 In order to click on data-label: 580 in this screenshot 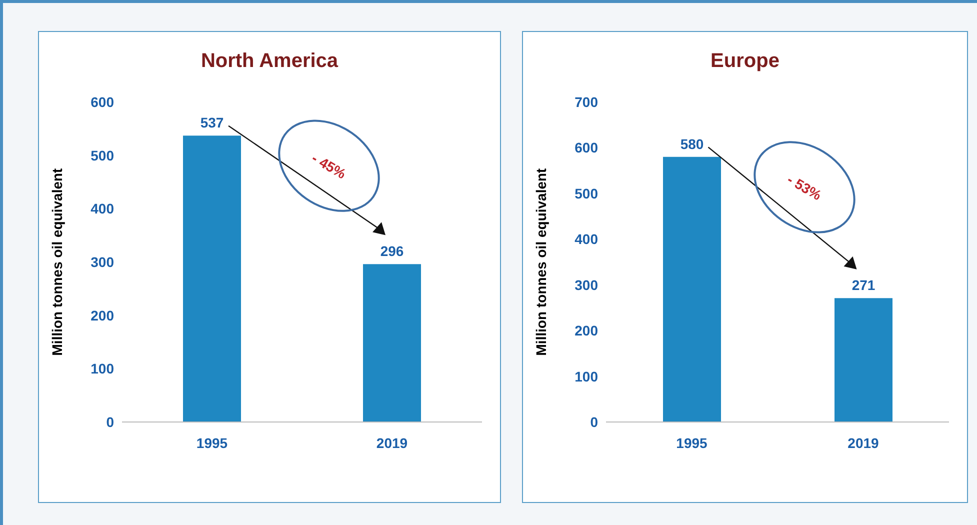, I will do `click(692, 144)`.